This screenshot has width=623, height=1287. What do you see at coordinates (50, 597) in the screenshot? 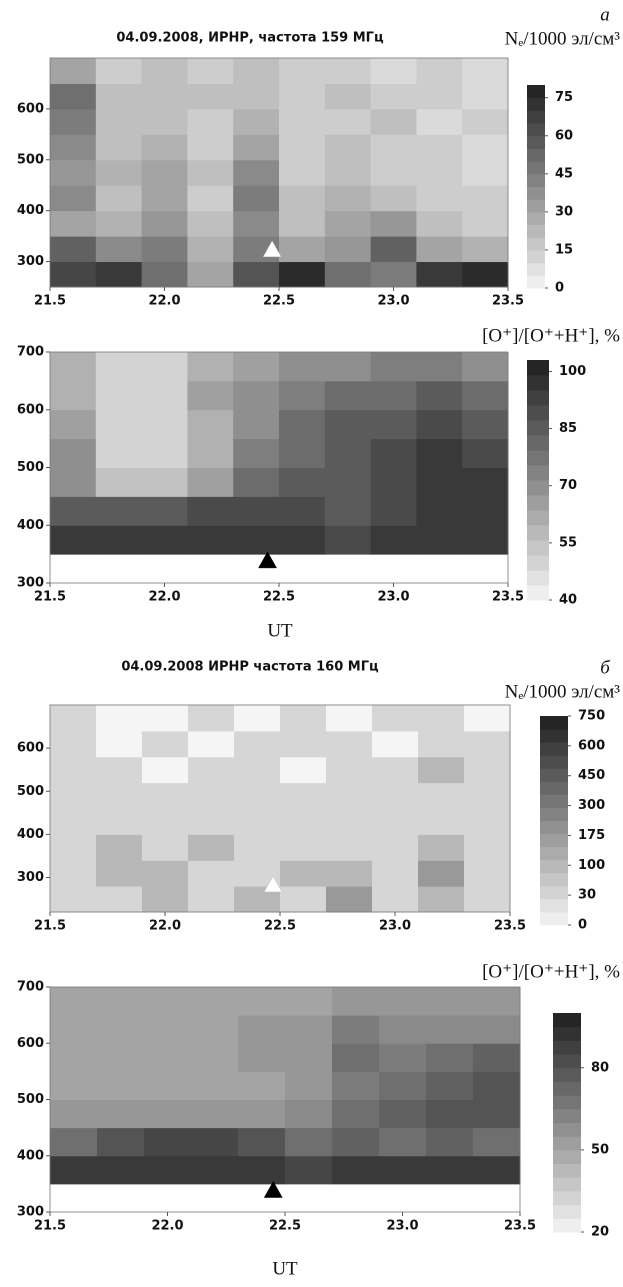
I see `x-tick-label: 21.5` at bounding box center [50, 597].